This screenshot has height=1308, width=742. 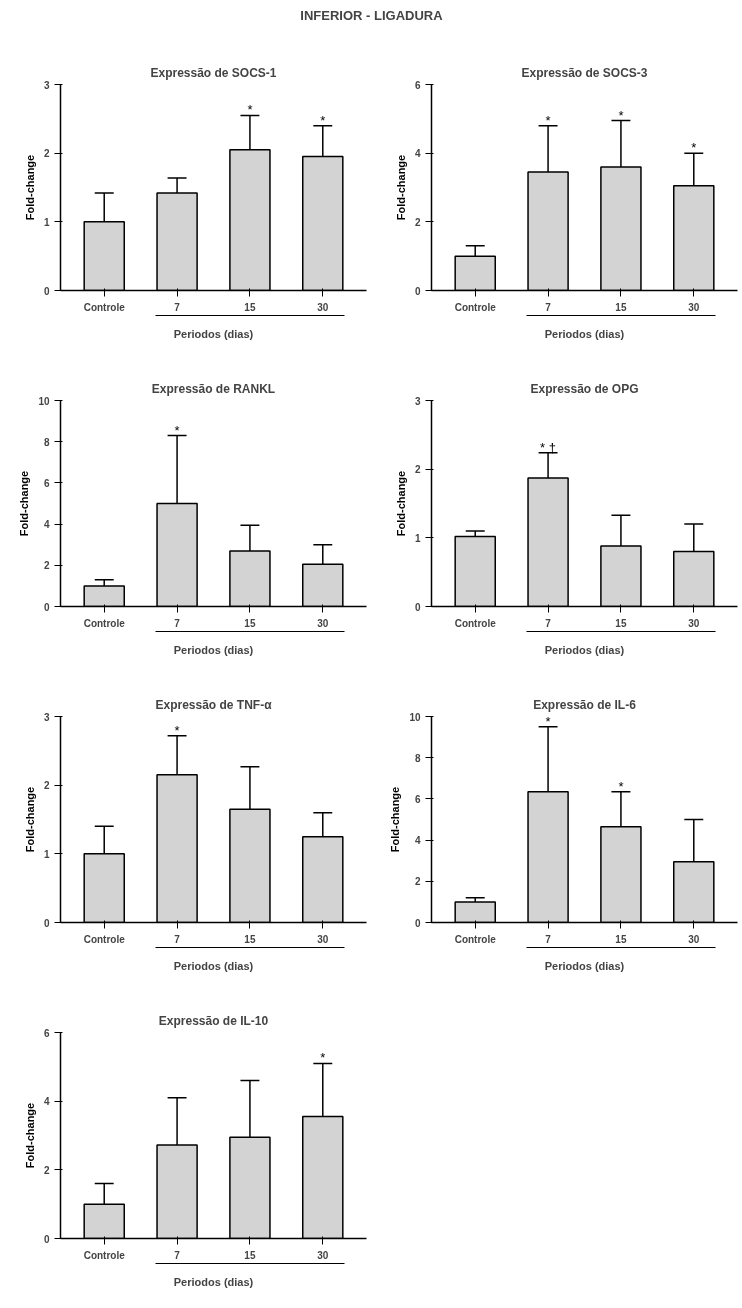 What do you see at coordinates (213, 72) in the screenshot?
I see `chart-title: Expressão de SOCS-1` at bounding box center [213, 72].